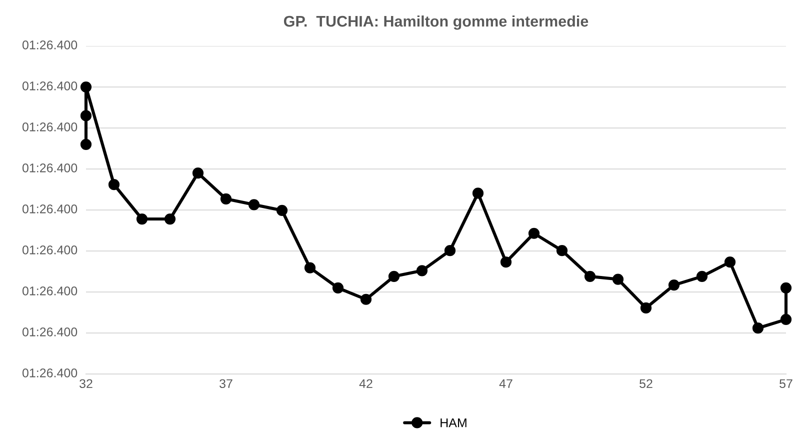  Describe the element at coordinates (436, 22) in the screenshot. I see `chart-title: GP. TUCHIA: Hamilton gomme intermedie` at that location.